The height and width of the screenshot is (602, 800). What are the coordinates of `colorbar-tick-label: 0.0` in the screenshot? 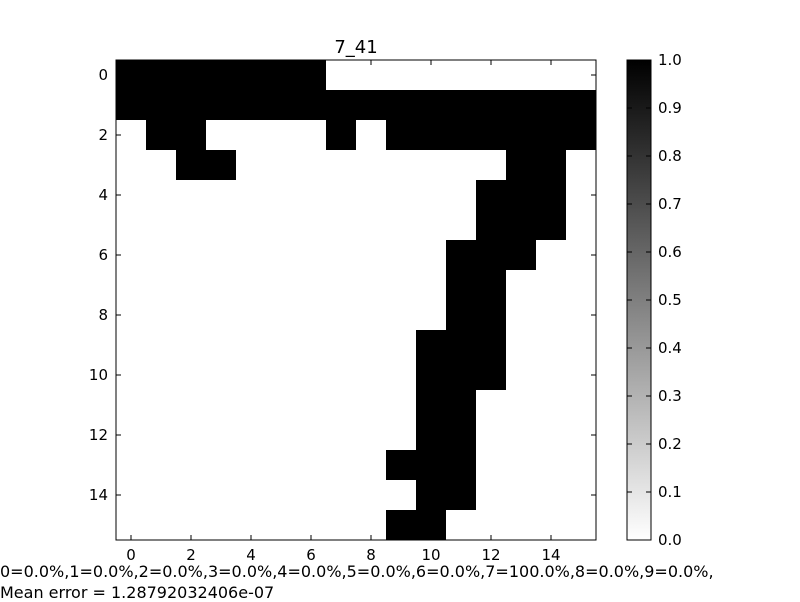 It's located at (670, 540).